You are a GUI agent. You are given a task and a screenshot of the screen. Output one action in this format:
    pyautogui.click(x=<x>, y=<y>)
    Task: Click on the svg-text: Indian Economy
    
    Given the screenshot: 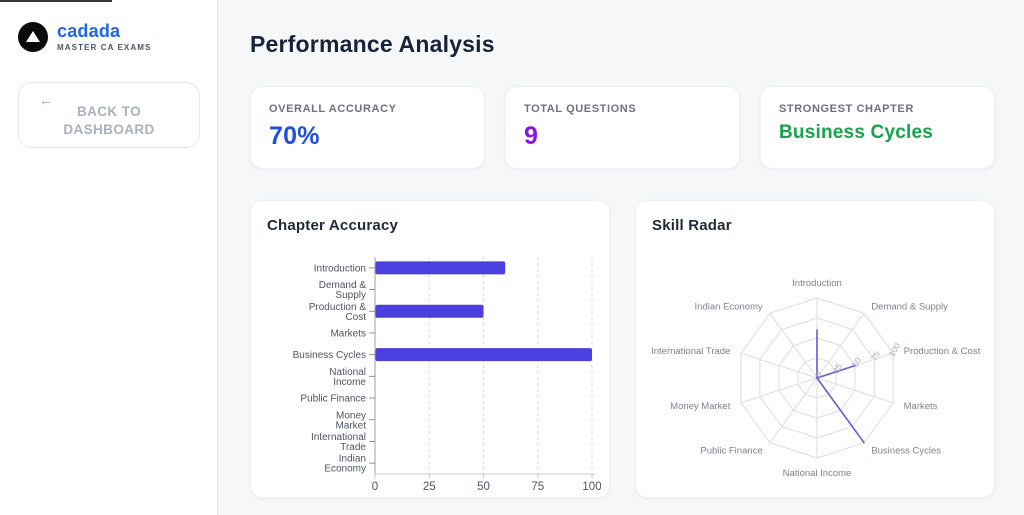 What is the action you would take?
    pyautogui.click(x=729, y=306)
    